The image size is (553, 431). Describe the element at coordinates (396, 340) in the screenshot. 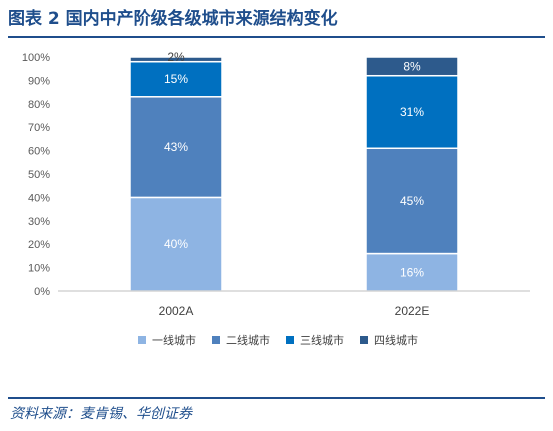

I see `legend-label: 四线城市` at that location.